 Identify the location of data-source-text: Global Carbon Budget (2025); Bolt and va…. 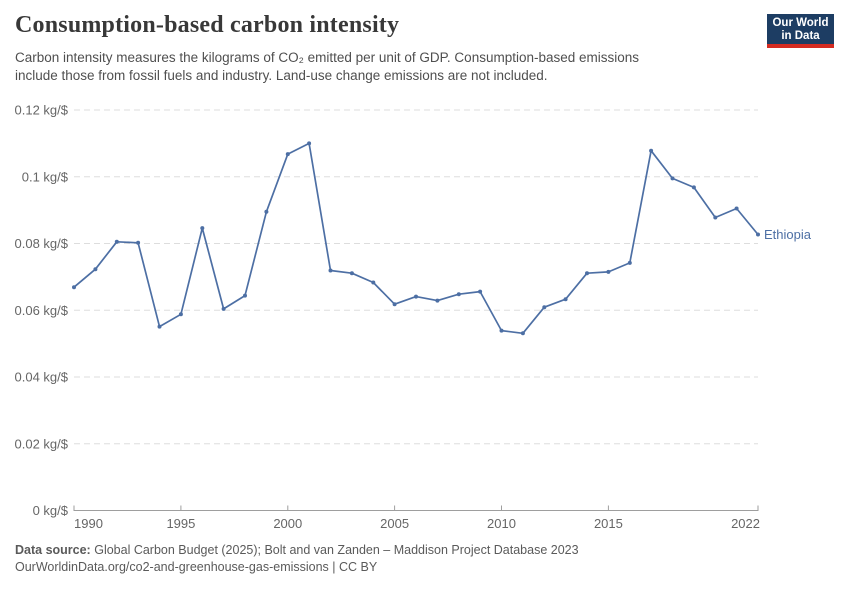
(336, 550).